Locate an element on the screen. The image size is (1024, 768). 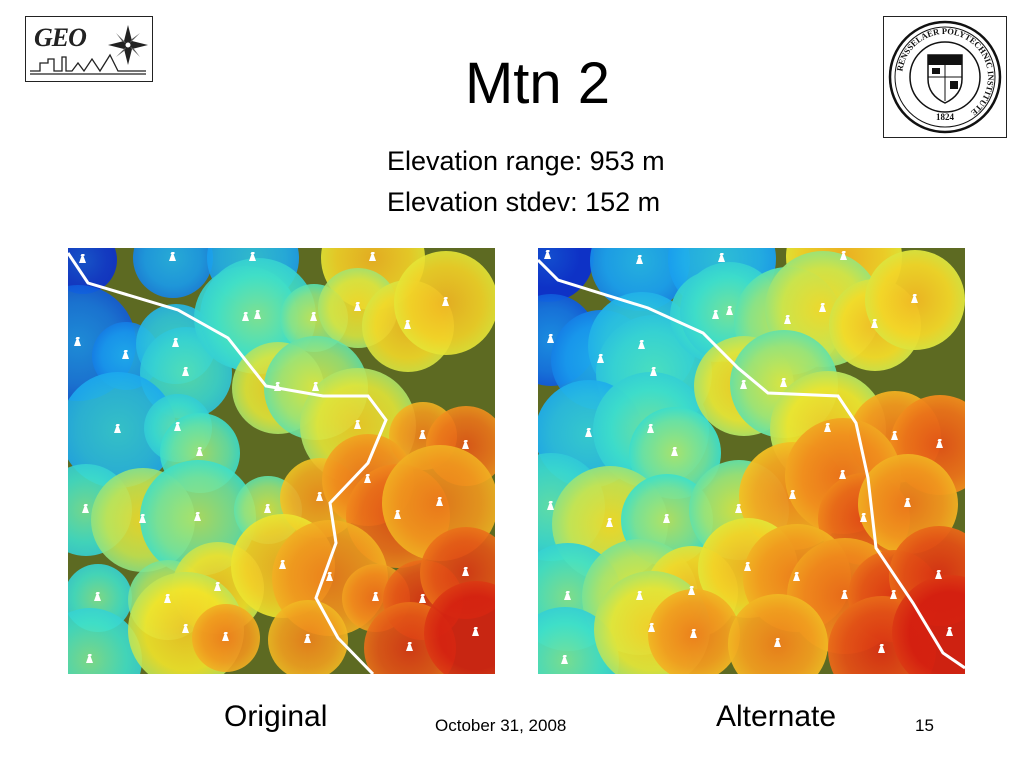
slide-title: Mtn 2 is located at coordinates (537, 83).